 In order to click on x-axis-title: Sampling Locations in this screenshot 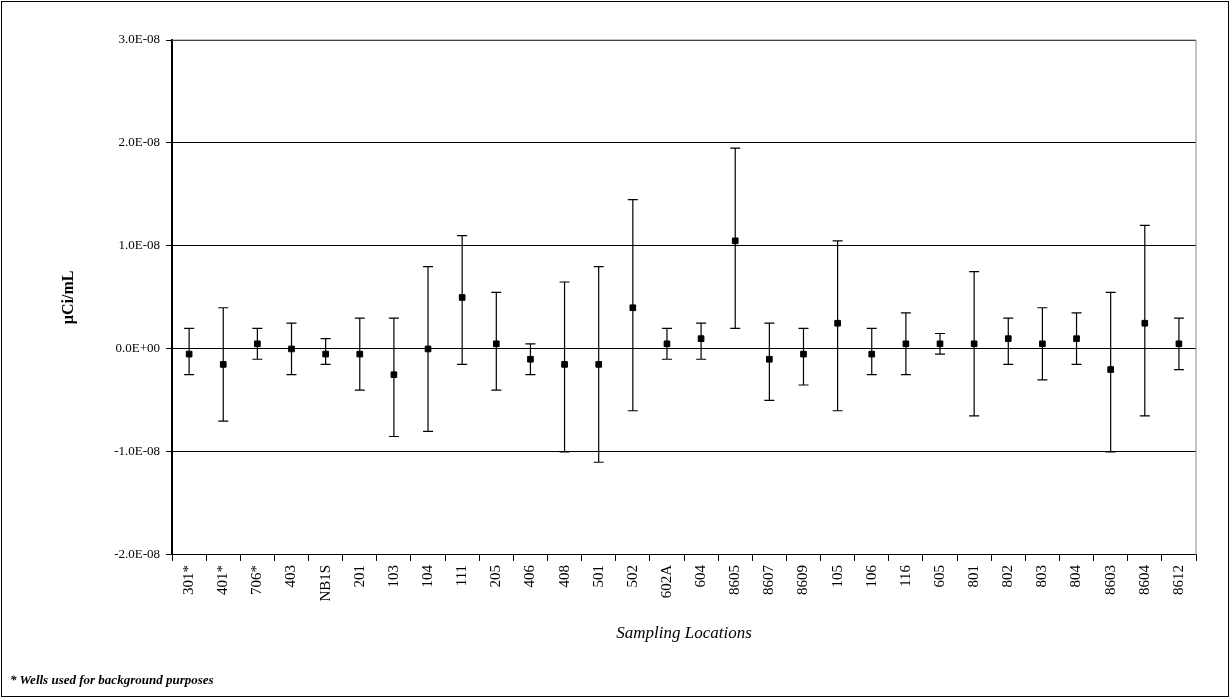, I will do `click(684, 633)`.